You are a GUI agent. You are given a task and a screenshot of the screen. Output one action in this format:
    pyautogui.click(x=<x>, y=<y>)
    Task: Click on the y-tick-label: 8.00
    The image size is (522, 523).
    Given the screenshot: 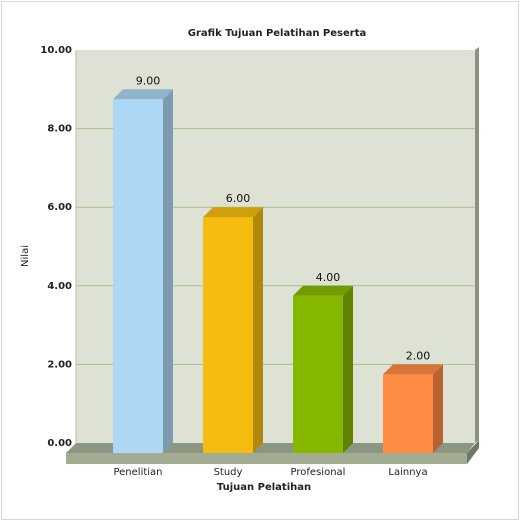 What is the action you would take?
    pyautogui.click(x=59, y=129)
    